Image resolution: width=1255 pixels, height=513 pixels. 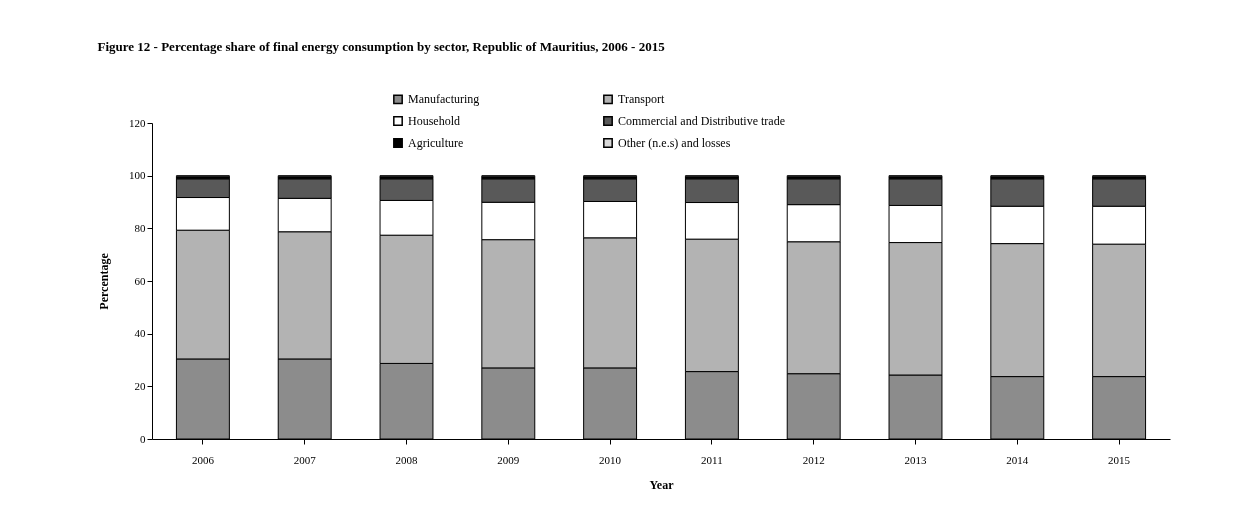 I want to click on y-tick-label: 60, so click(x=140, y=280).